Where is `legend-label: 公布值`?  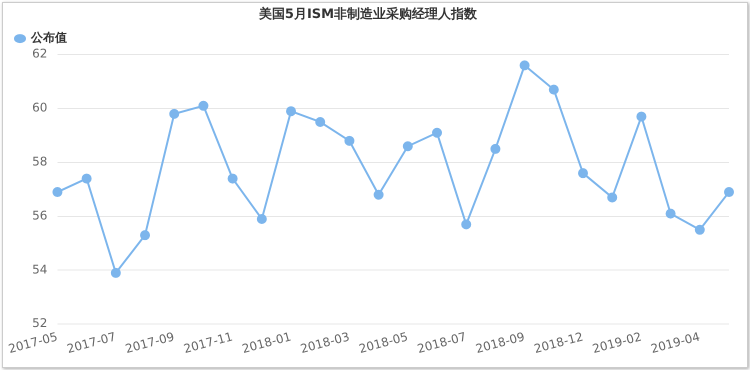
legend-label: 公布值 is located at coordinates (48, 37).